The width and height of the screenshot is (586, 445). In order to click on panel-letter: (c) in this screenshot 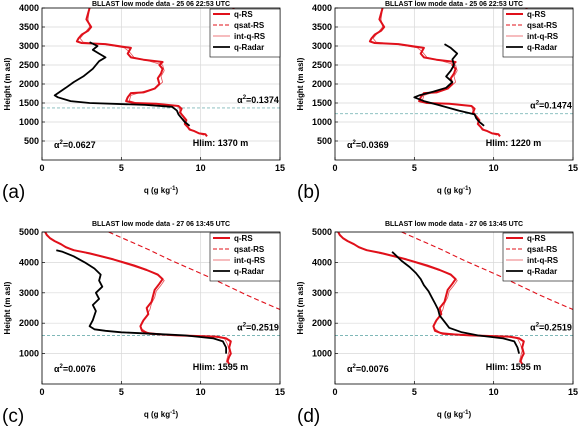, I will do `click(13, 416)`.